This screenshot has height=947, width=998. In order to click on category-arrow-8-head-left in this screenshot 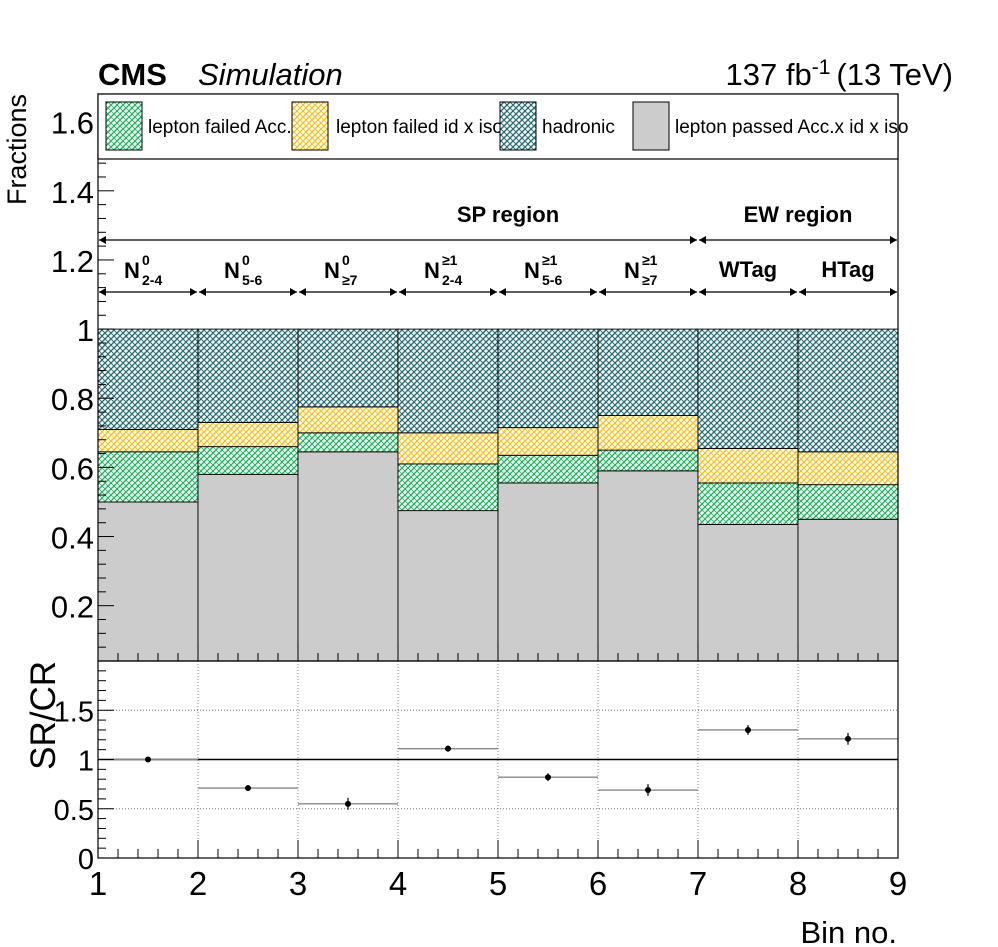, I will do `click(802, 292)`.